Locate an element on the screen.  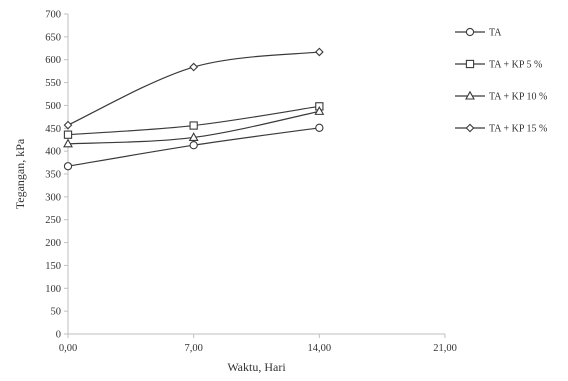
x-tick-label: 7,00 is located at coordinates (193, 348).